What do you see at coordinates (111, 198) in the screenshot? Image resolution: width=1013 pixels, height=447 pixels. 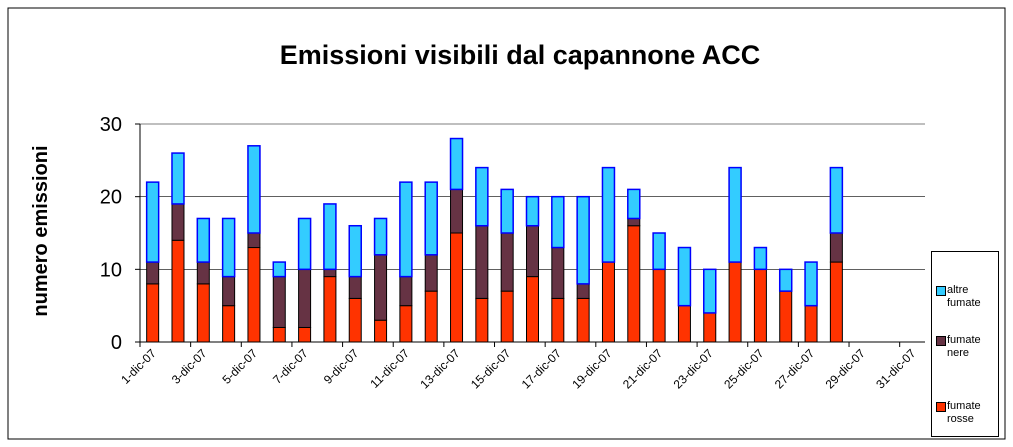 I see `y-tick-label: 20` at bounding box center [111, 198].